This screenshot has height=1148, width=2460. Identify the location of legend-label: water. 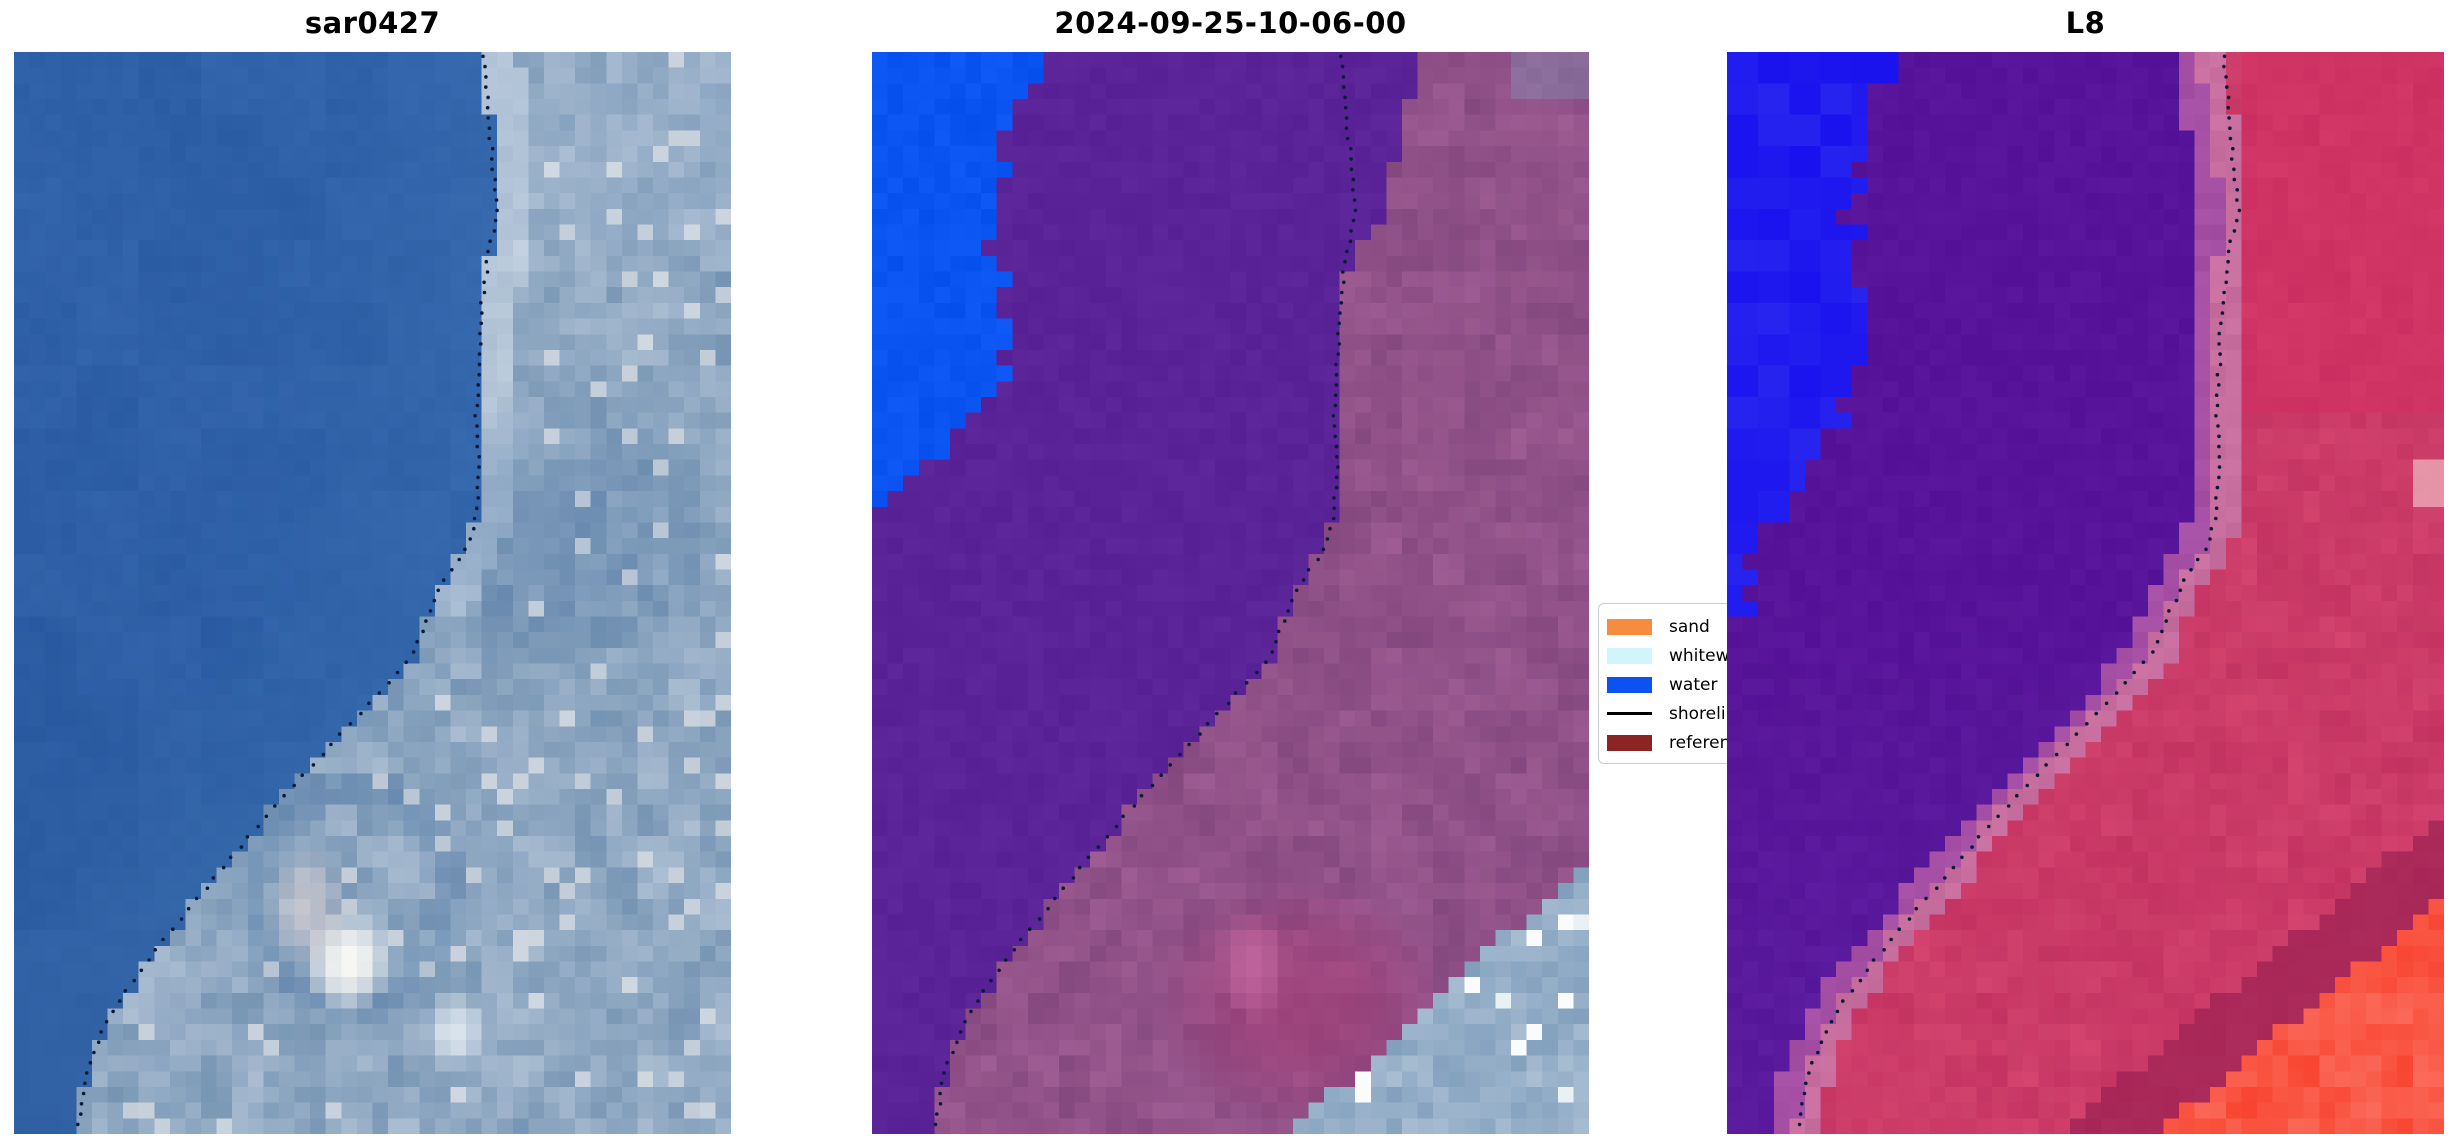
(1693, 684).